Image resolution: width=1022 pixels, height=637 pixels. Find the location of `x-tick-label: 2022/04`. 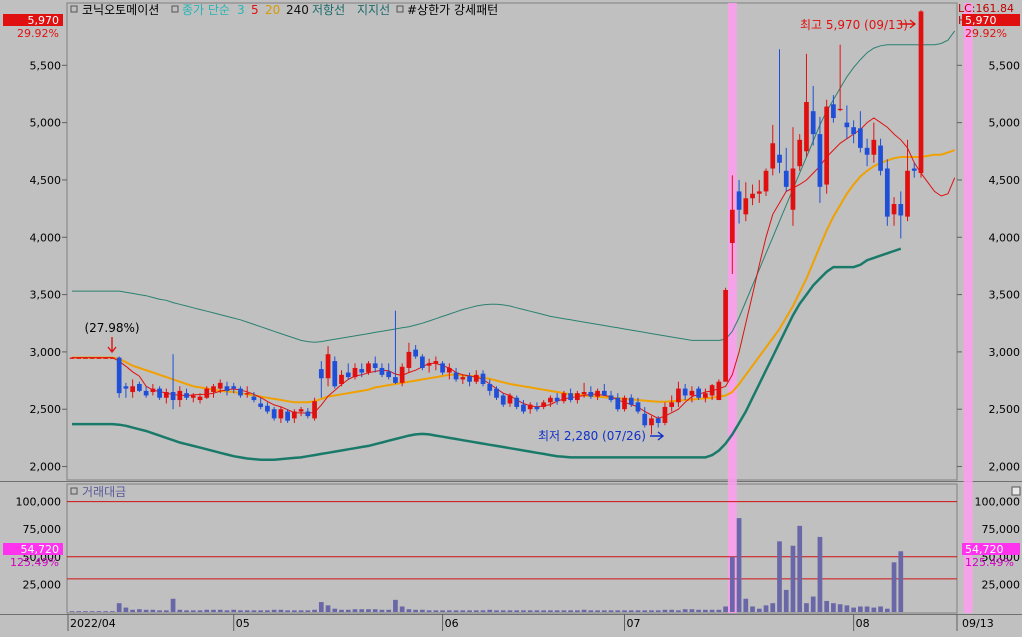

x-tick-label: 2022/04 is located at coordinates (93, 623).